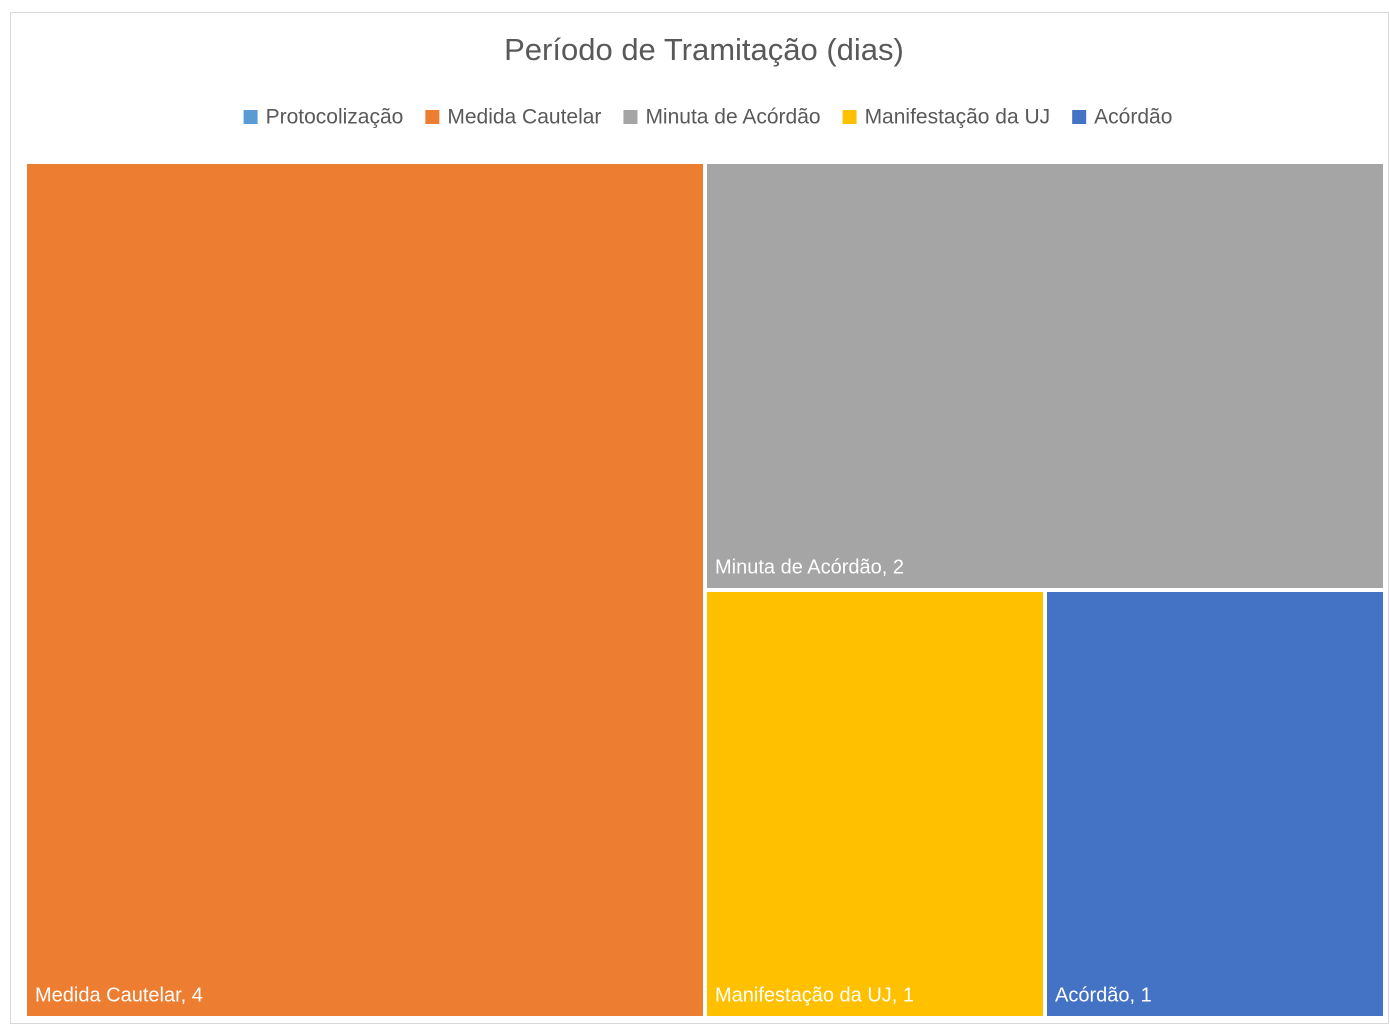 Image resolution: width=1390 pixels, height=1025 pixels. What do you see at coordinates (958, 117) in the screenshot?
I see `legend-label: Manifestação da UJ` at bounding box center [958, 117].